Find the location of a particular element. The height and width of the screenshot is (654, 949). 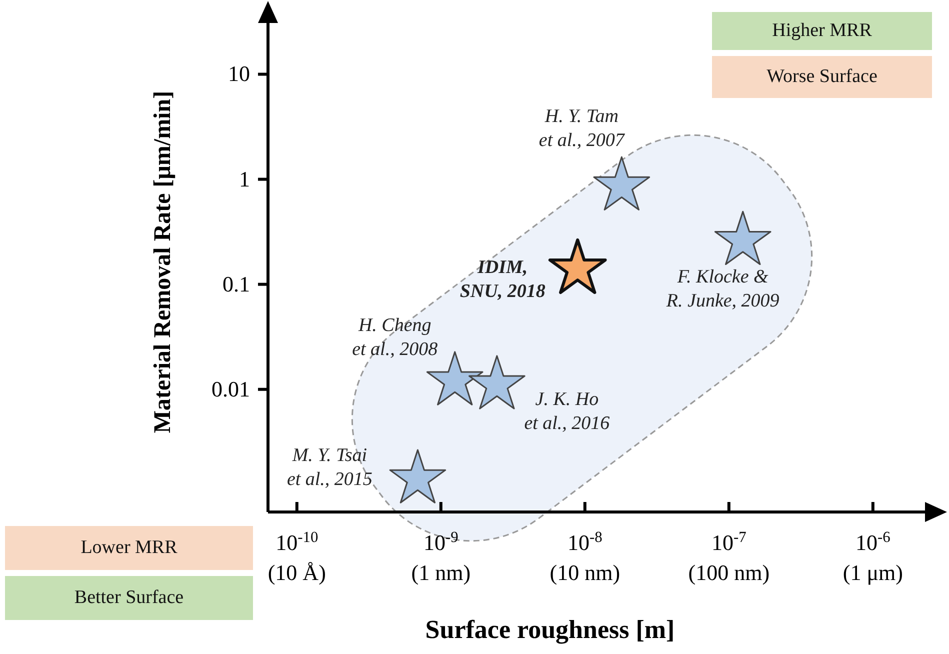

x-axis-title: Surface roughness [m] is located at coordinates (550, 630).